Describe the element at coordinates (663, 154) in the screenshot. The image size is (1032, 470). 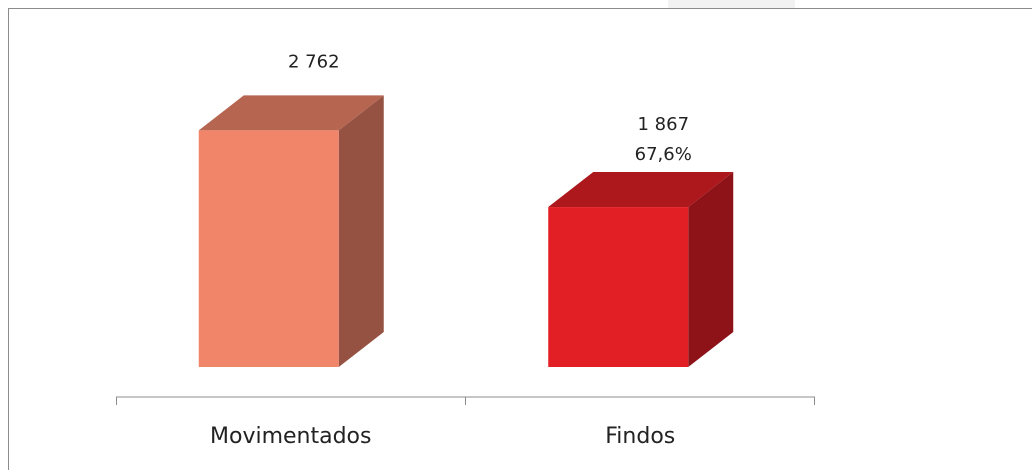
I see `percent-label: 67,6%` at that location.